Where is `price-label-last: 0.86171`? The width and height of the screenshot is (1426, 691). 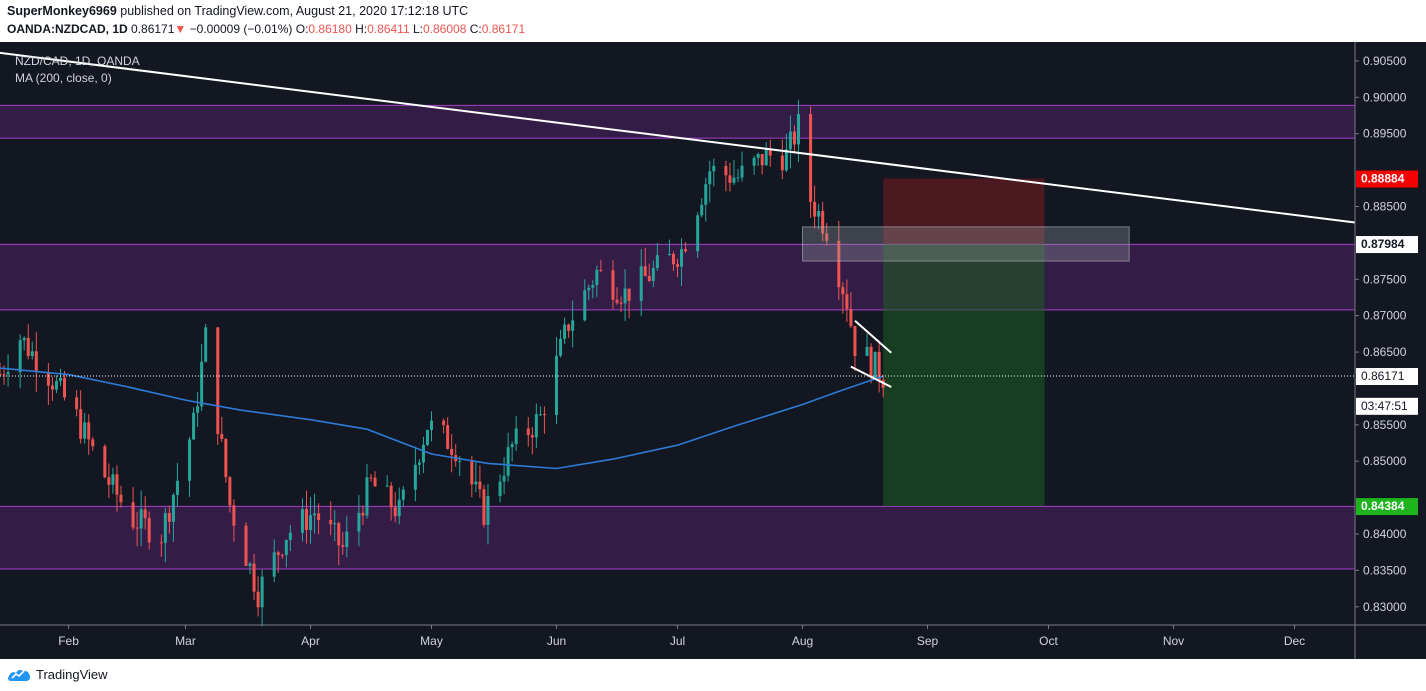 price-label-last: 0.86171 is located at coordinates (1383, 376).